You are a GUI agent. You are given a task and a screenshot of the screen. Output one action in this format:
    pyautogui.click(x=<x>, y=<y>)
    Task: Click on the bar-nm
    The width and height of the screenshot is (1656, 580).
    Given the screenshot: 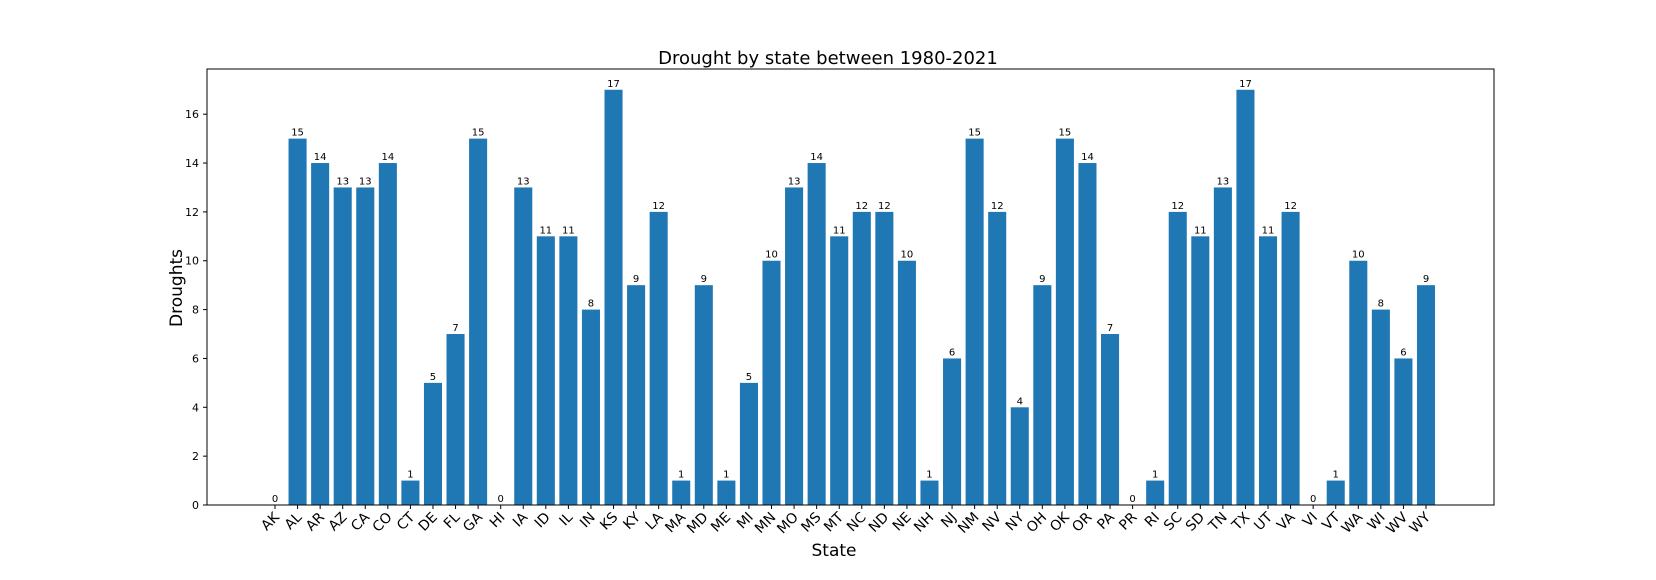 What is the action you would take?
    pyautogui.click(x=974, y=322)
    